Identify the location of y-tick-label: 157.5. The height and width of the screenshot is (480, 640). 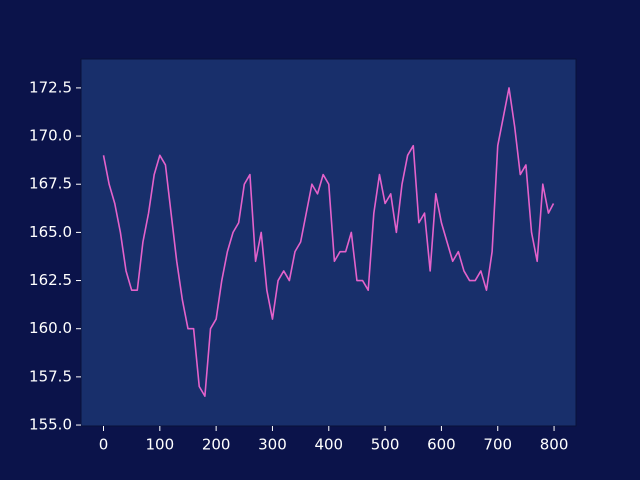
(50, 376).